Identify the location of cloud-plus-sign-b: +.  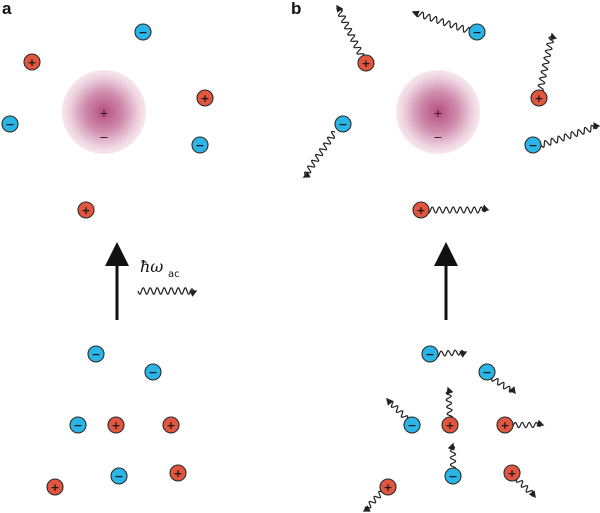
(437, 113).